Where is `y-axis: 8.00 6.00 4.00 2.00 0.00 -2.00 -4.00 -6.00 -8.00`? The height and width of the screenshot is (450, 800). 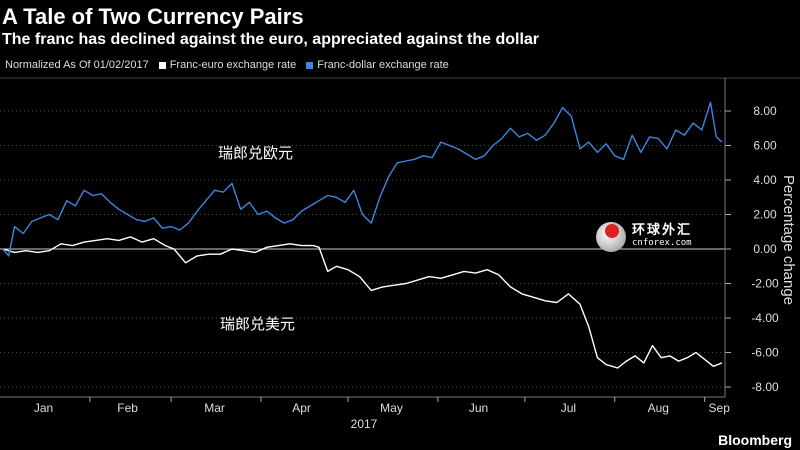
y-axis: 8.00 6.00 4.00 2.00 0.00 -2.00 -4.00 -6.00 -8.00 is located at coordinates (751, 237).